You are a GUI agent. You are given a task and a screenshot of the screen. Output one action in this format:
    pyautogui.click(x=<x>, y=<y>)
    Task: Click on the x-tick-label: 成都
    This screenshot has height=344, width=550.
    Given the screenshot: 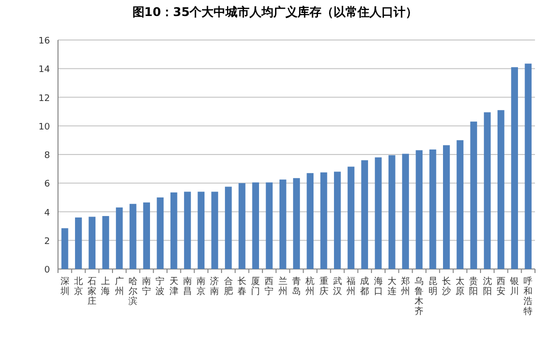 What is the action you would take?
    pyautogui.click(x=365, y=286)
    